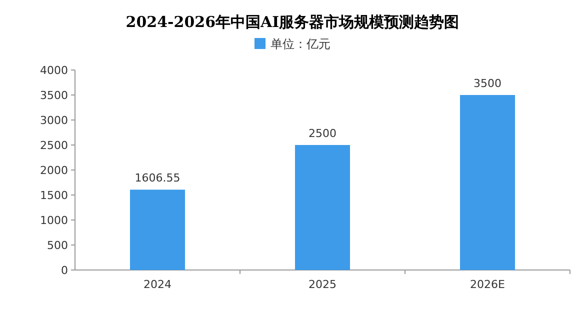  Describe the element at coordinates (300, 44) in the screenshot. I see `legend-label: 单位：亿元` at that location.